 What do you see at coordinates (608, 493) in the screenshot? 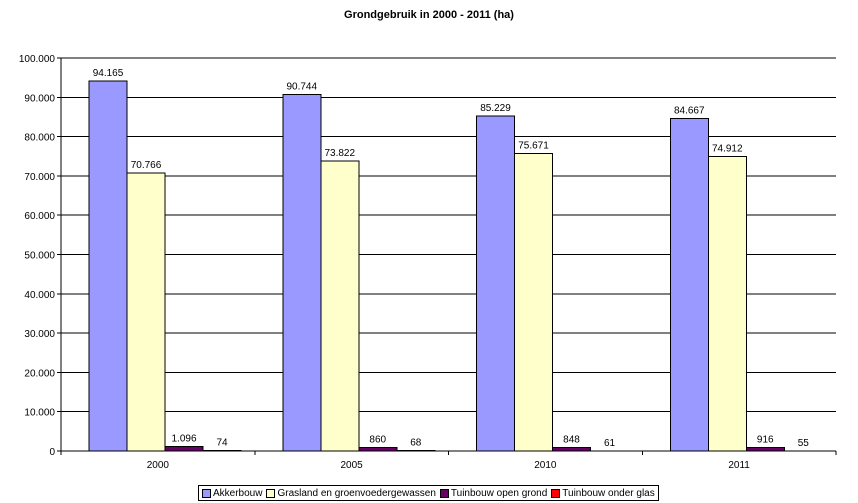
I see `legend-label: Tuinbouw onder glas` at bounding box center [608, 493].